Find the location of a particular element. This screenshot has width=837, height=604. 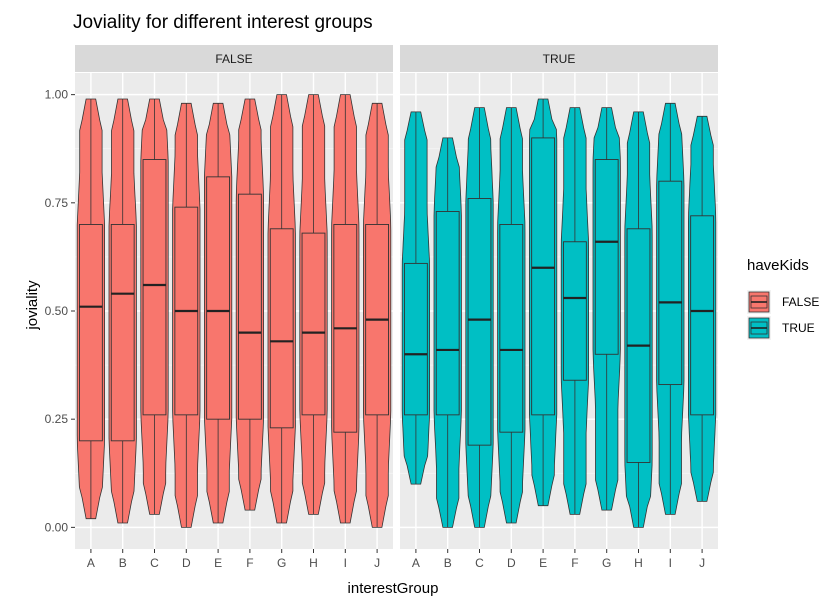

legend-key-false: FALSE is located at coordinates (783, 302).